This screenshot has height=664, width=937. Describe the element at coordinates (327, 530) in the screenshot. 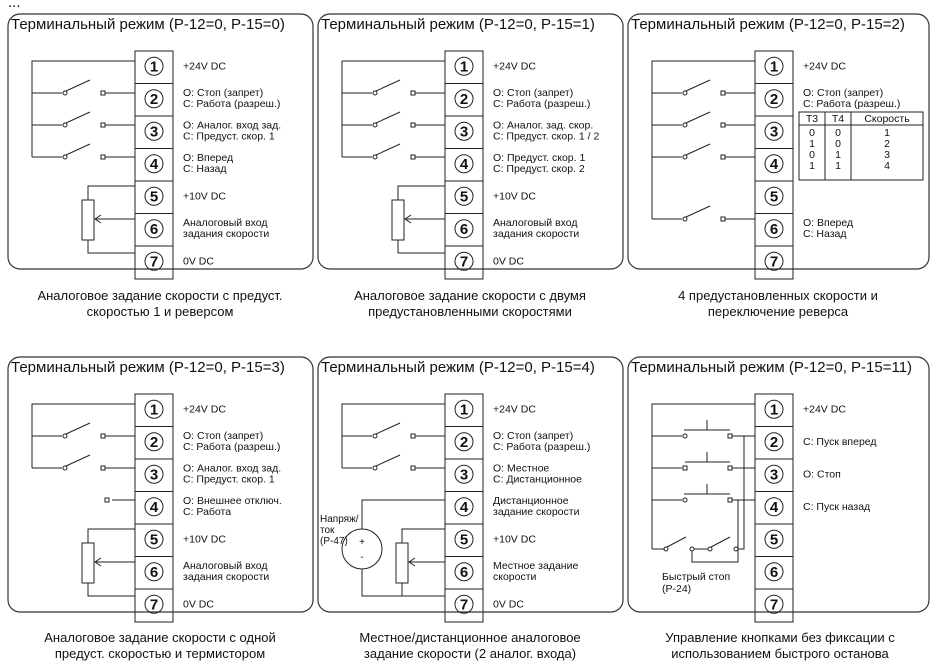

I see `source-label: ток` at that location.